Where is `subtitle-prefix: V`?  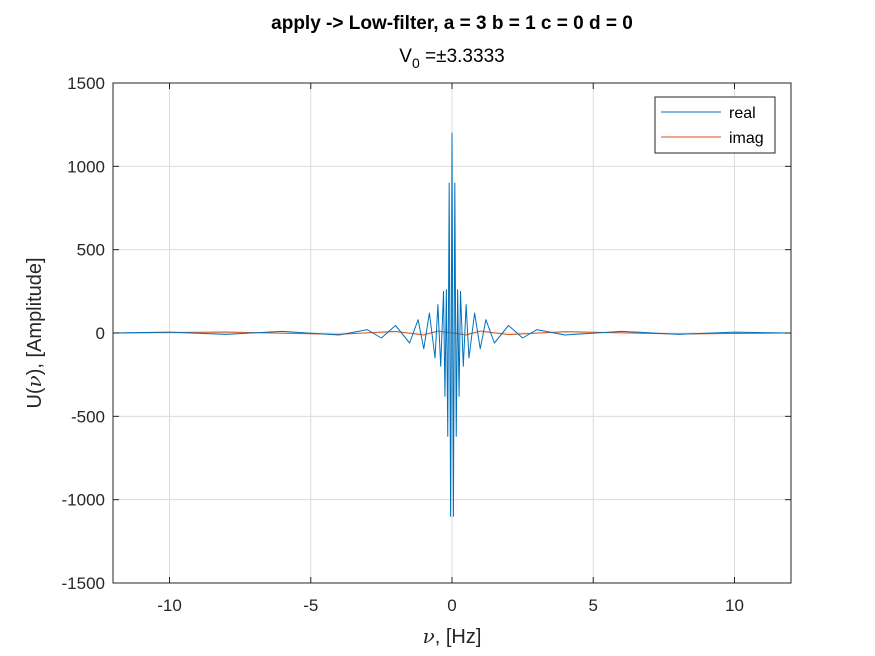
subtitle-prefix: V is located at coordinates (405, 56).